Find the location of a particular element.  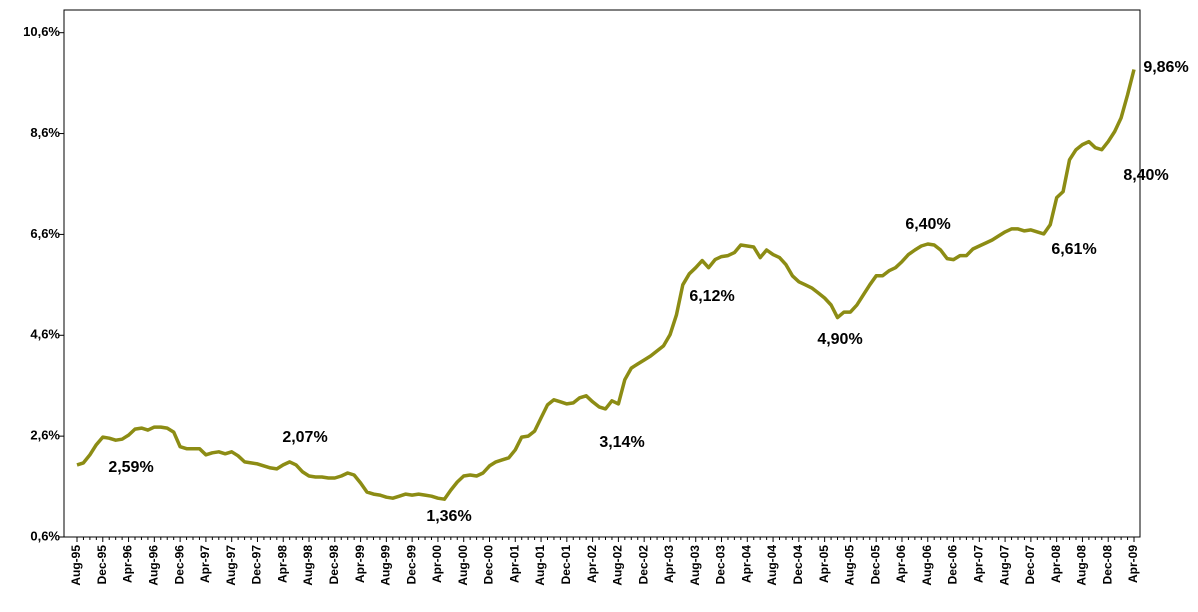

x-tick-label: Aug-95 is located at coordinates (76, 565).